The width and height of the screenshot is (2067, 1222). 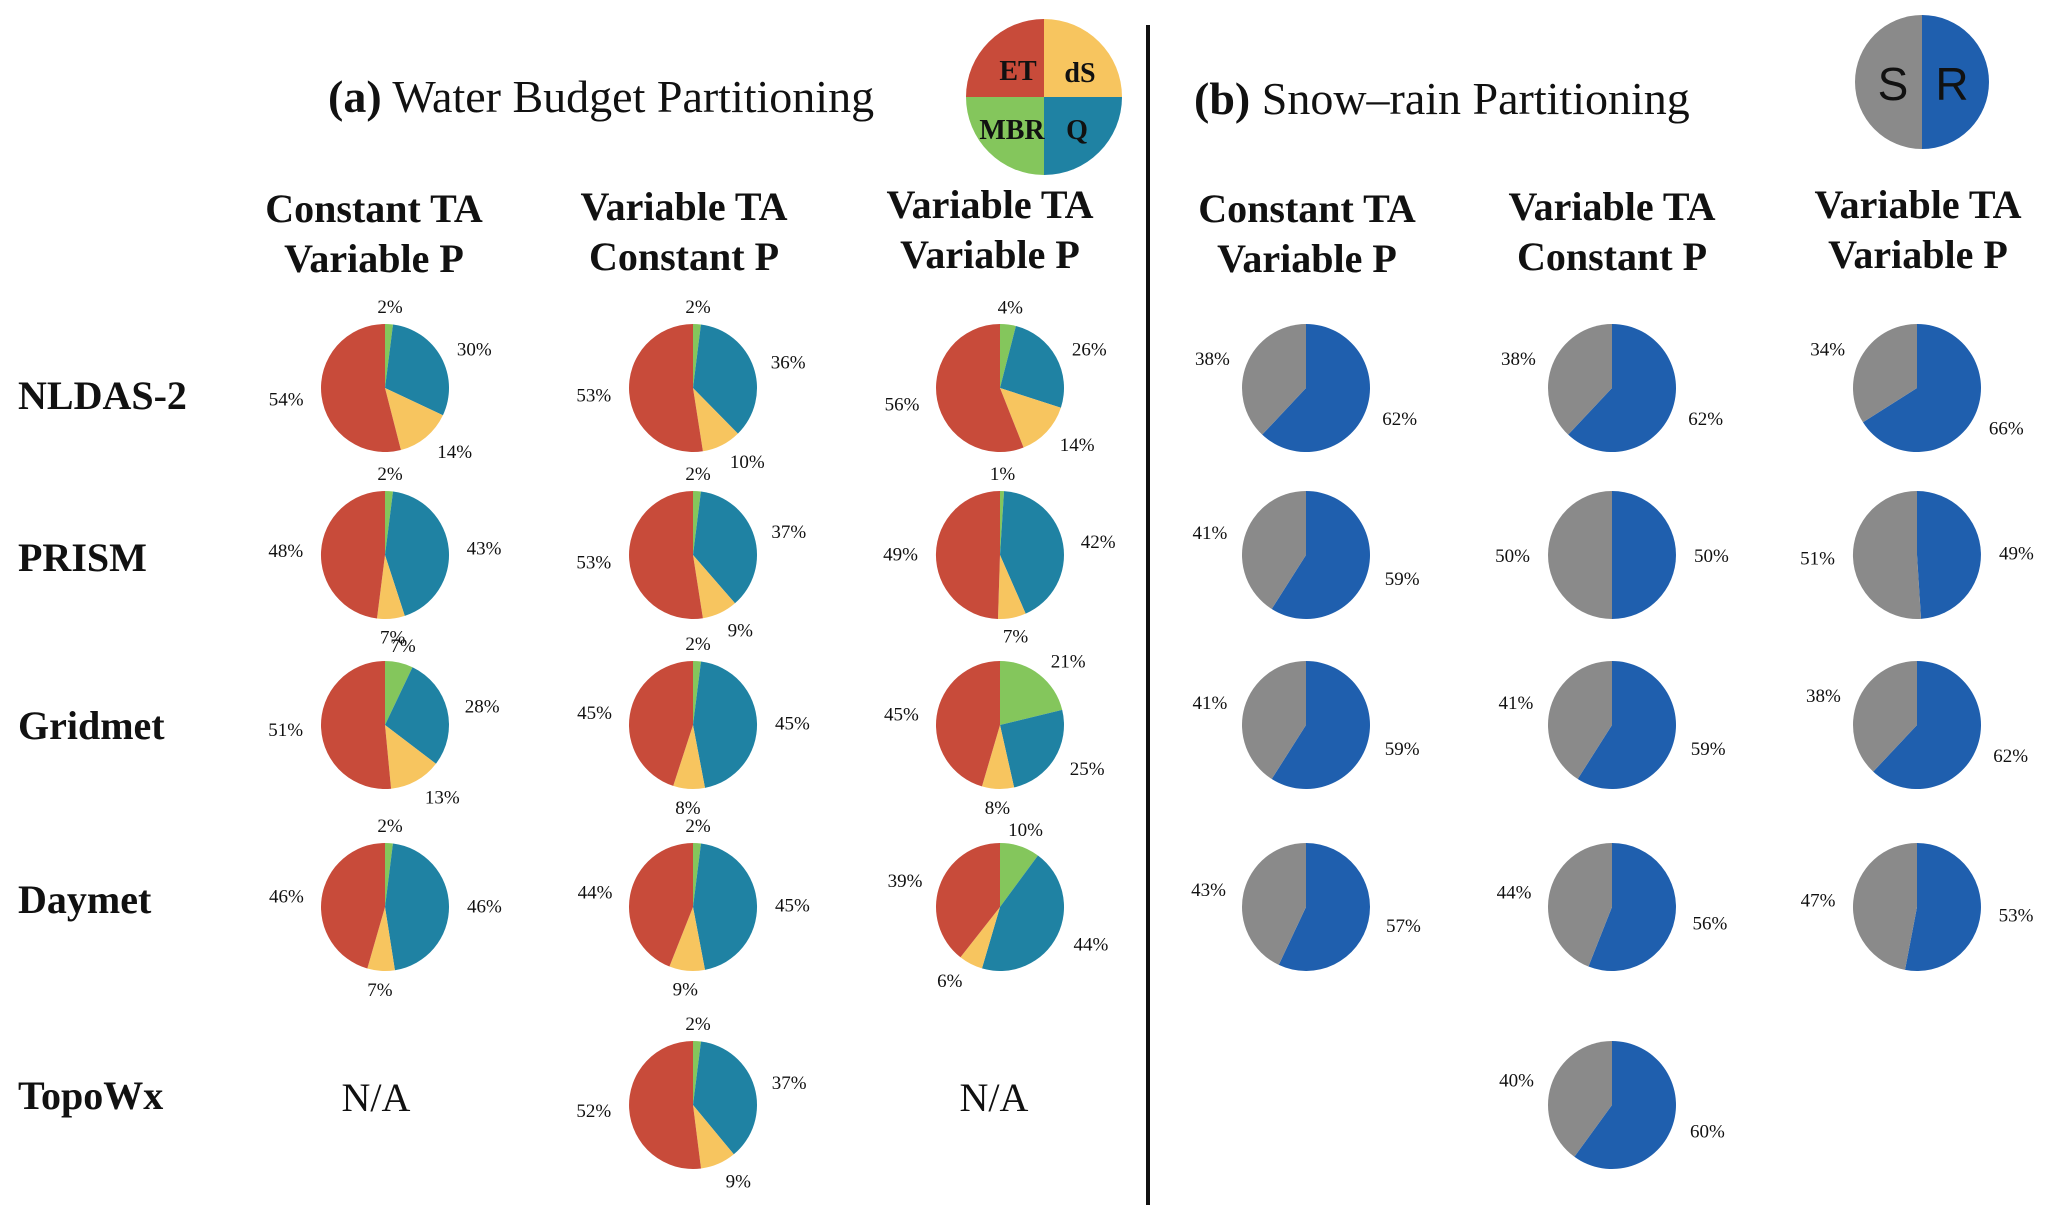 What do you see at coordinates (1012, 130) in the screenshot?
I see `legend-mbr-label: MBR` at bounding box center [1012, 130].